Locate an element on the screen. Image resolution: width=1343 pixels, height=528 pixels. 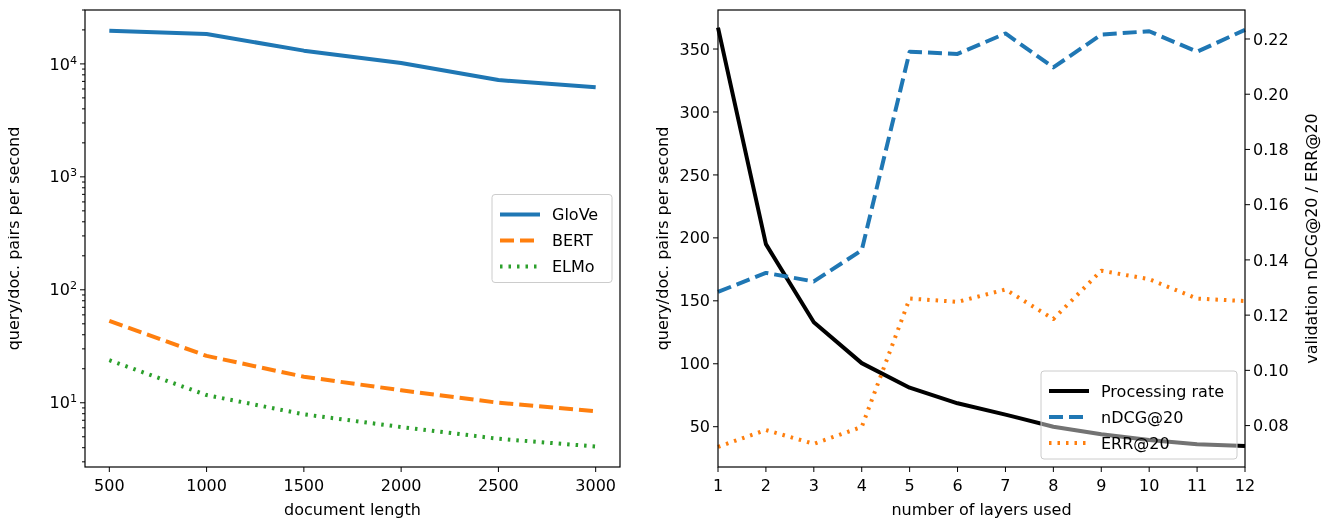
x-tick-label: 12 is located at coordinates (1245, 485).